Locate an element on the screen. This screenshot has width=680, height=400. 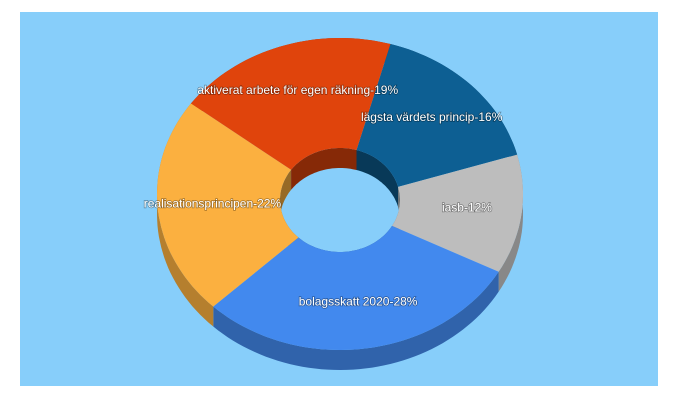
slice-label: realisationsprincipen-22% is located at coordinates (213, 203).